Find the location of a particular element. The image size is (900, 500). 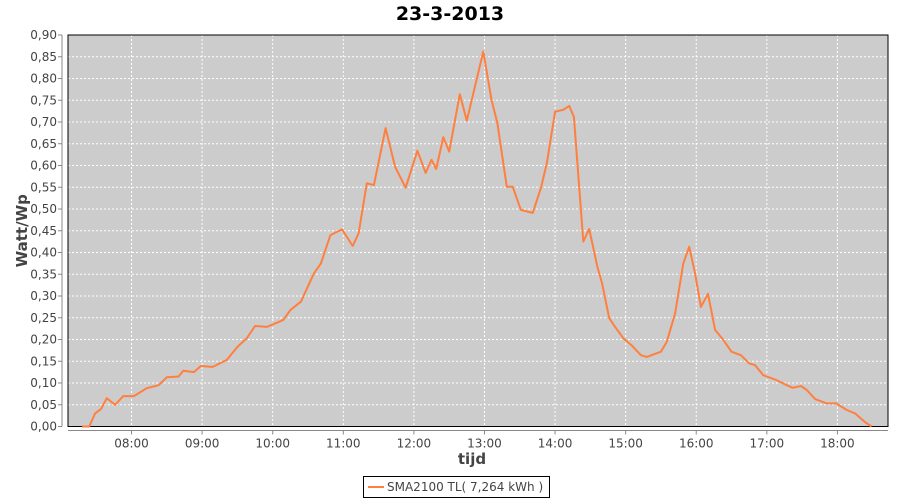

y-tick-label: 0,70 is located at coordinates (43, 122).